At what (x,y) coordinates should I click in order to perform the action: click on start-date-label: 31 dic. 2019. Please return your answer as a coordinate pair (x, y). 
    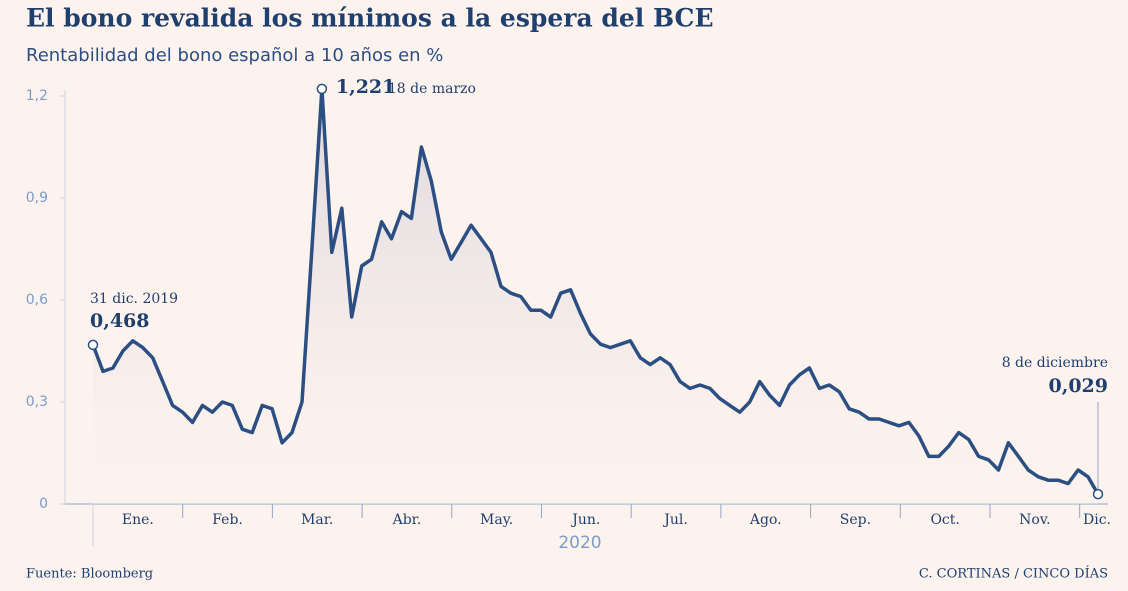
    Looking at the image, I should click on (134, 299).